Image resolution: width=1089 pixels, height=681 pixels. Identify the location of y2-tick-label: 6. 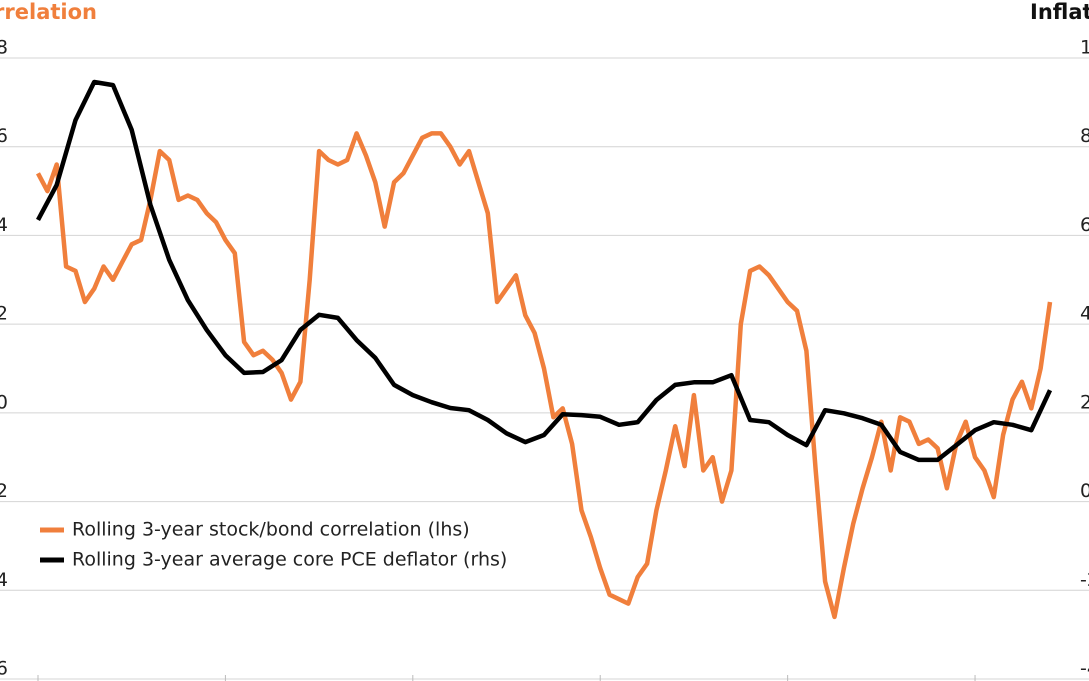
(1084, 225).